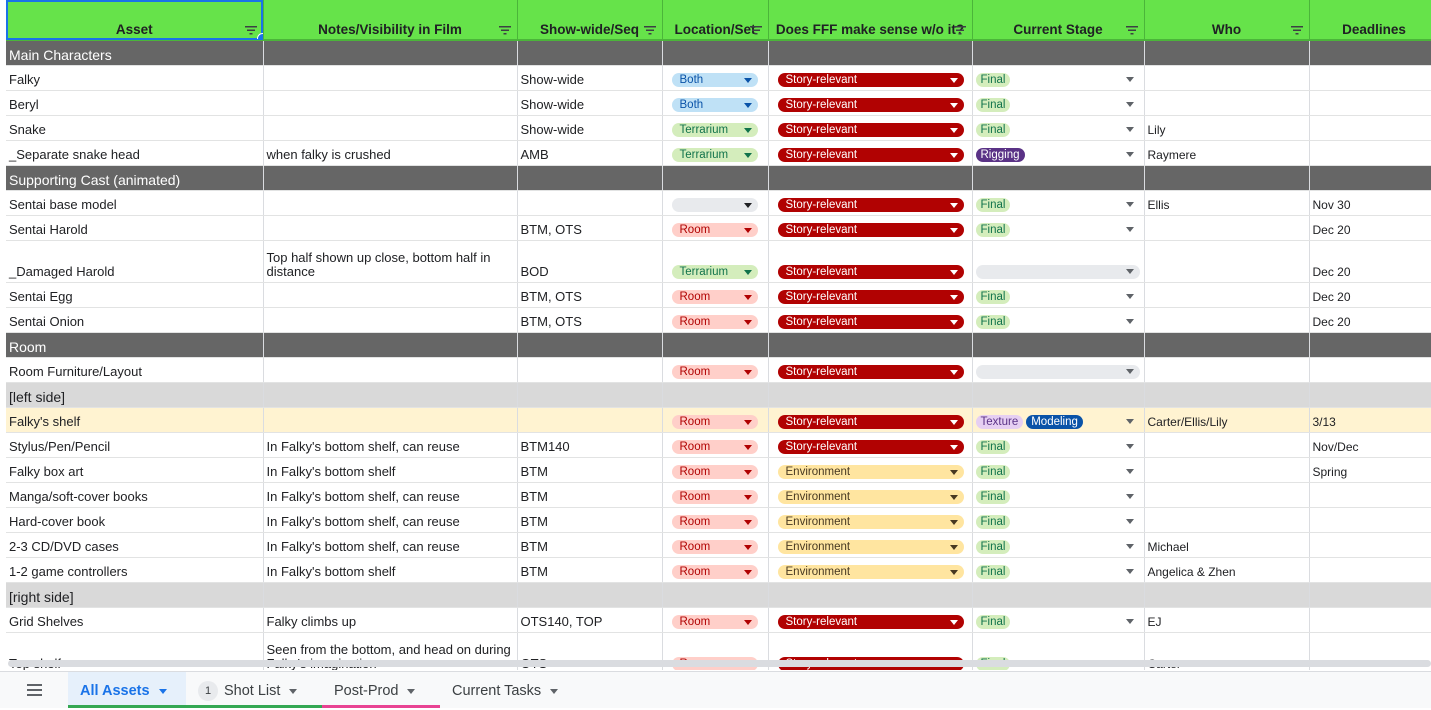 This screenshot has width=1431, height=710. I want to click on asset-cell: Falky, so click(135, 78).